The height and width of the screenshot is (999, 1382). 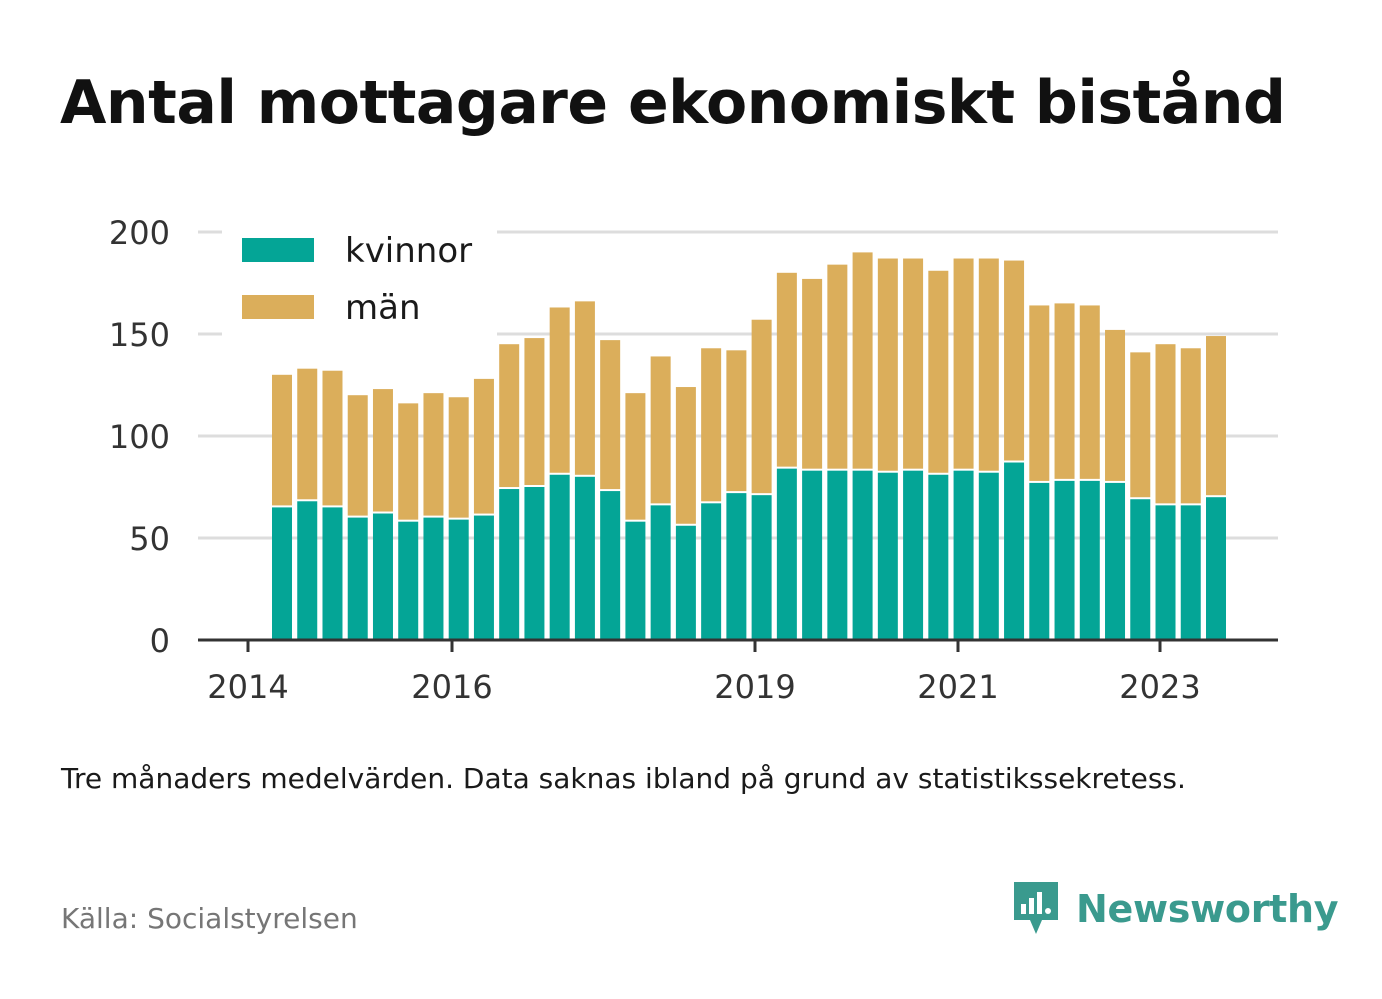 I want to click on source-label: Källa: Socialstyrelsen, so click(x=209, y=918).